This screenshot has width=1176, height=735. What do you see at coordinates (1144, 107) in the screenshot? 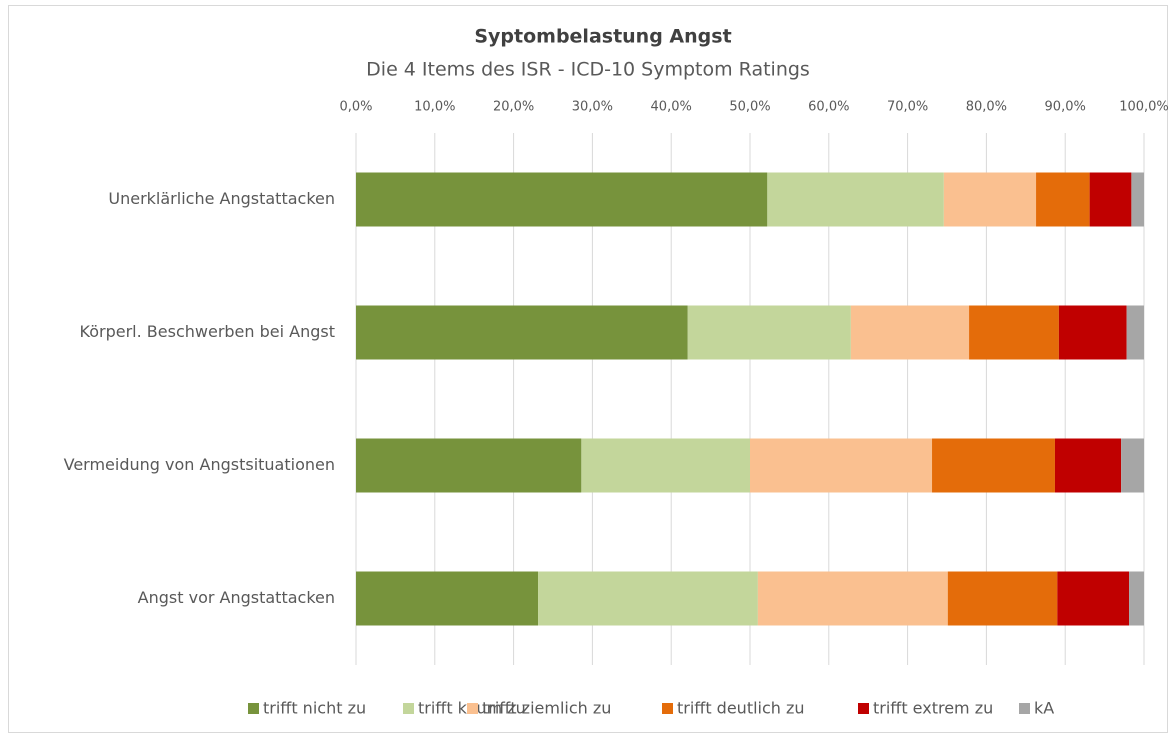
I see `x-tick-label: 100,0%` at bounding box center [1144, 107].